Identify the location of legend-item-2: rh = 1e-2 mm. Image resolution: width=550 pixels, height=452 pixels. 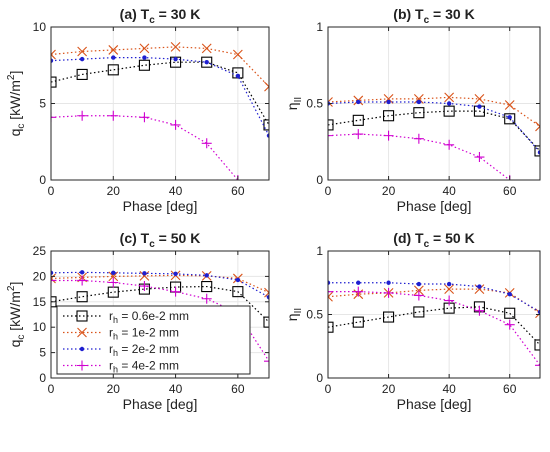
(121, 334).